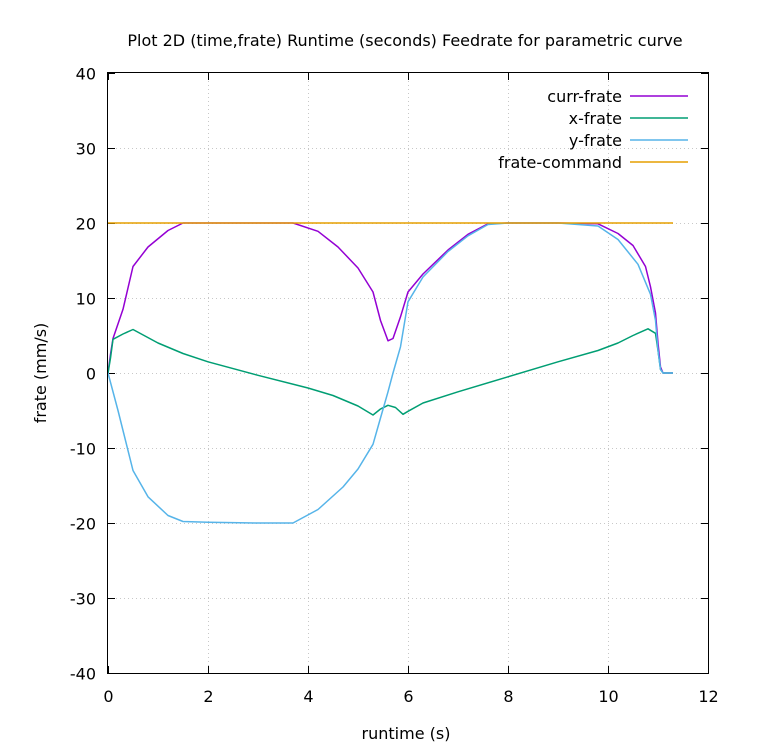  What do you see at coordinates (390, 298) in the screenshot?
I see `series-line-curr-frate` at bounding box center [390, 298].